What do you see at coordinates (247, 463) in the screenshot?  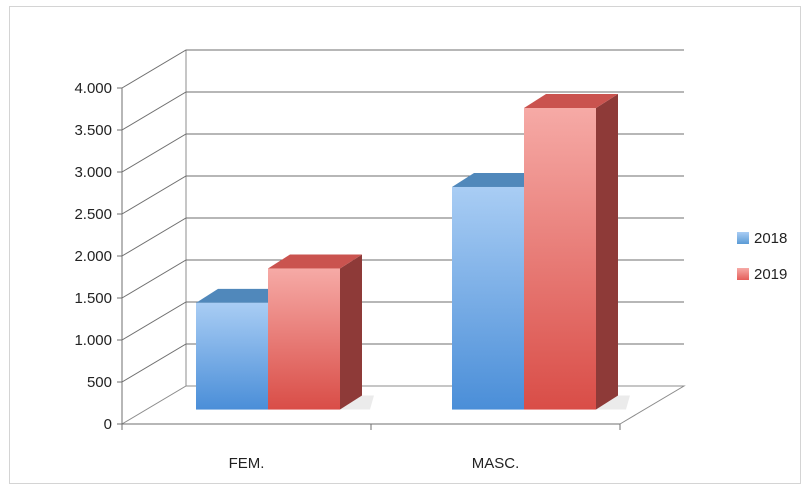 I see `x-category-label: FEM.` at bounding box center [247, 463].